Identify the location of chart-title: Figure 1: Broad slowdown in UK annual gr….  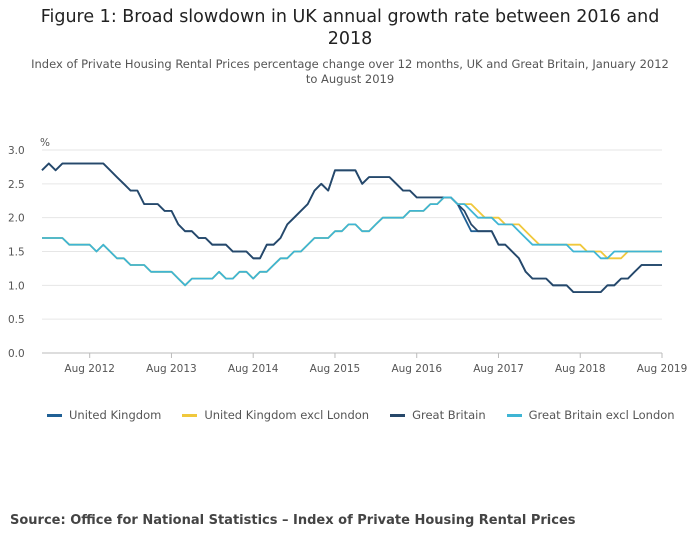
(350, 28).